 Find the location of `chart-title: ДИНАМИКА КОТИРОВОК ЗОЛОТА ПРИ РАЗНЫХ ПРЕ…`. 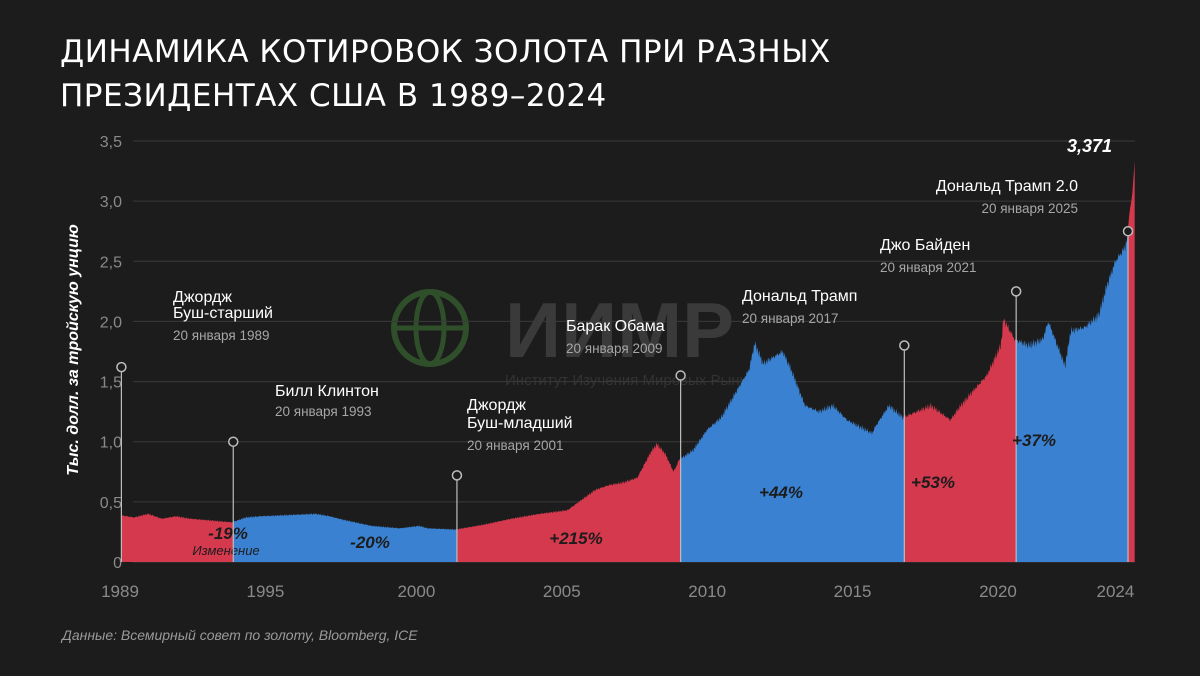

chart-title: ДИНАМИКА КОТИРОВОК ЗОЛОТА ПРИ РАЗНЫХ ПРЕ… is located at coordinates (510, 74).